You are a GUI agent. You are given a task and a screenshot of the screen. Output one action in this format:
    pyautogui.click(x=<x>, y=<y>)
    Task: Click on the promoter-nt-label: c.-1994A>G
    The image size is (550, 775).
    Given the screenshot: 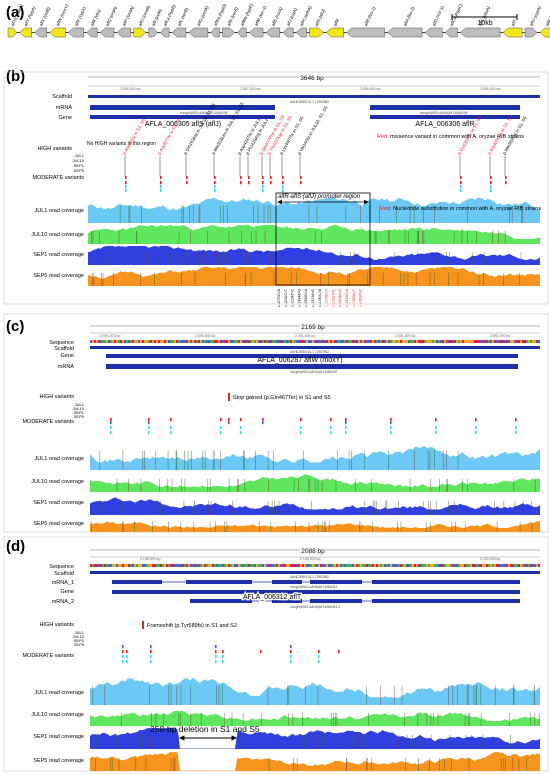 What is the action you would take?
    pyautogui.click(x=299, y=298)
    